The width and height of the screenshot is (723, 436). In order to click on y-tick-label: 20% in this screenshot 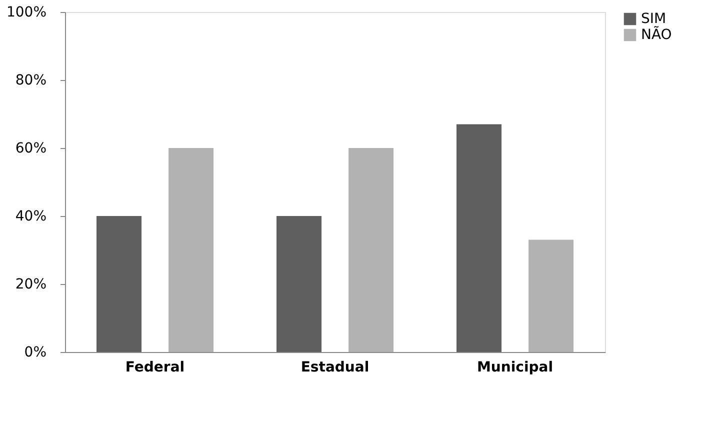, I will do `click(30, 284)`.